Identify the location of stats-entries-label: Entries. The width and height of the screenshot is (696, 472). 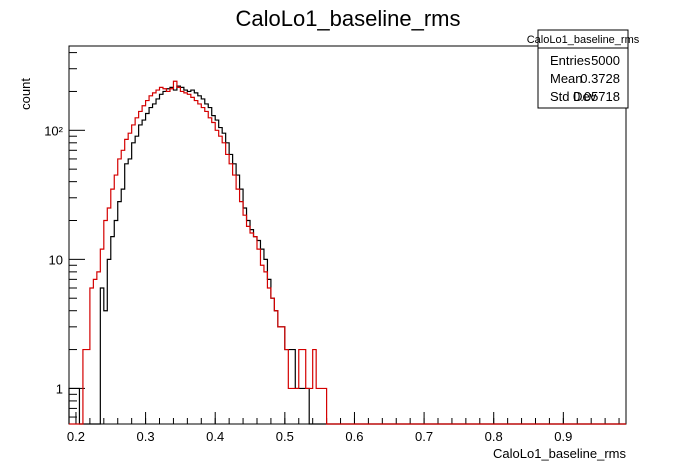
(570, 60).